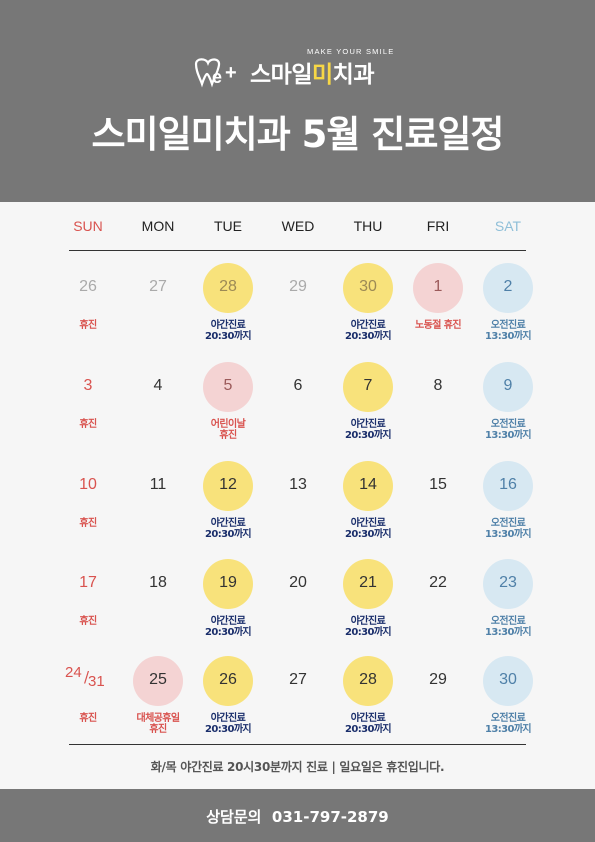 The height and width of the screenshot is (842, 595). I want to click on weekday-tue: TUE, so click(228, 226).